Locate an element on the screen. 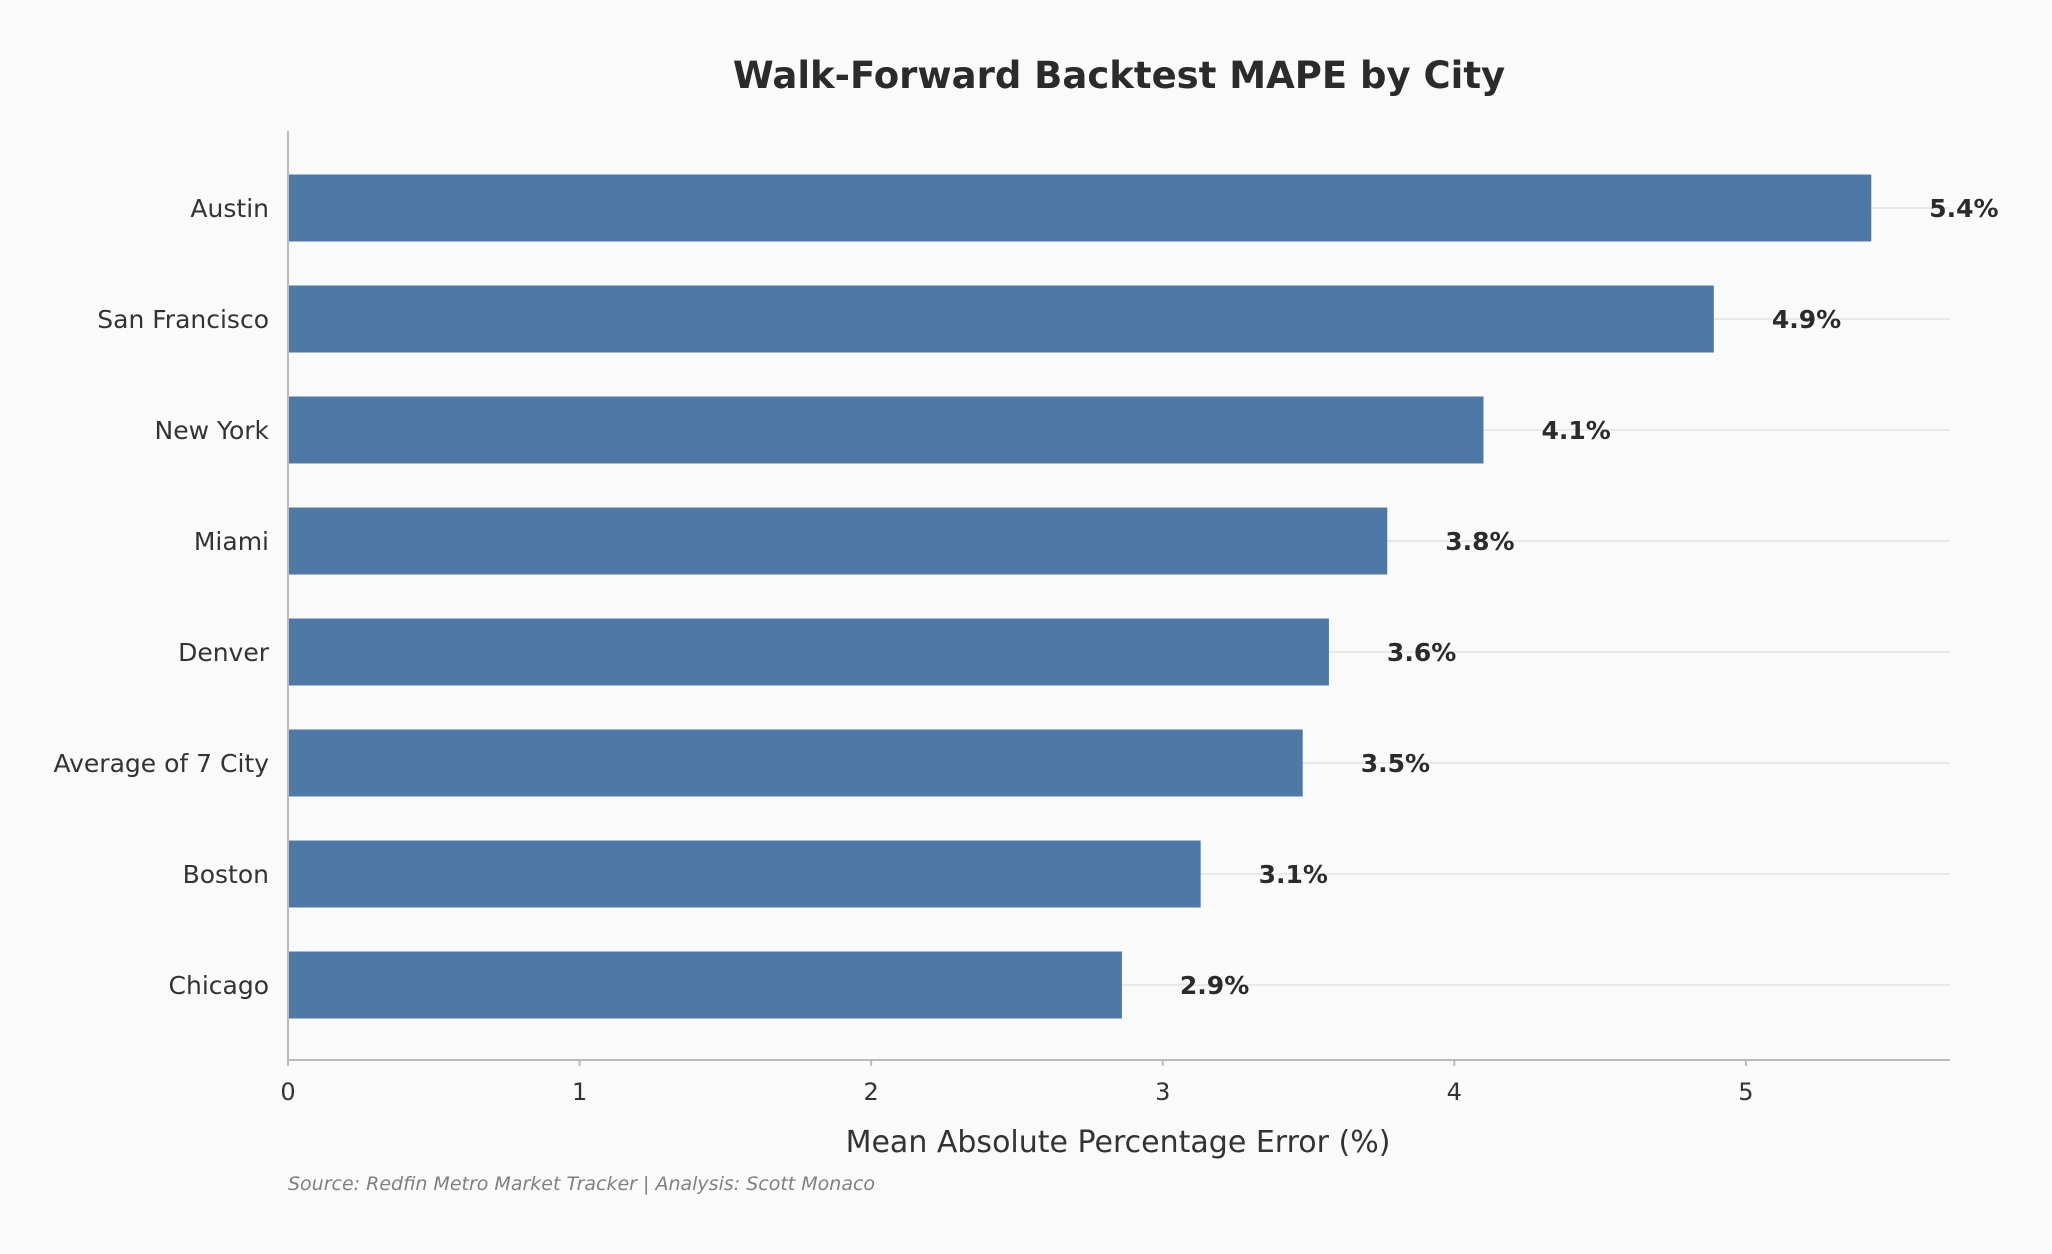  data-label: 2.9% is located at coordinates (1214, 985).